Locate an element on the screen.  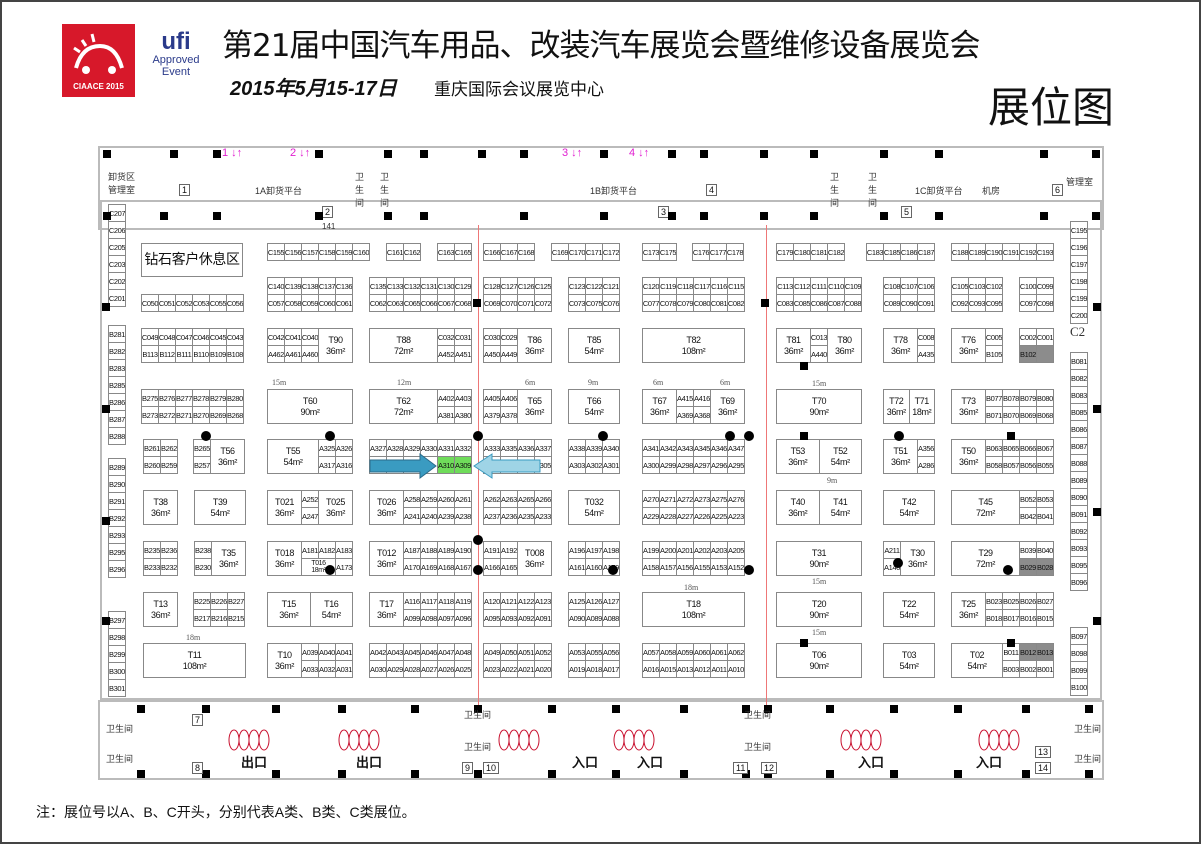
booth: A051 is located at coordinates (526, 652).